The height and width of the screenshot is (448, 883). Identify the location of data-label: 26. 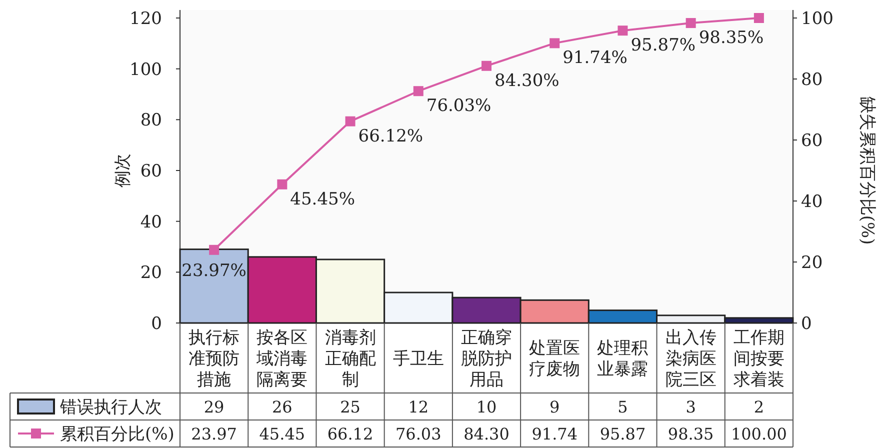
(282, 407).